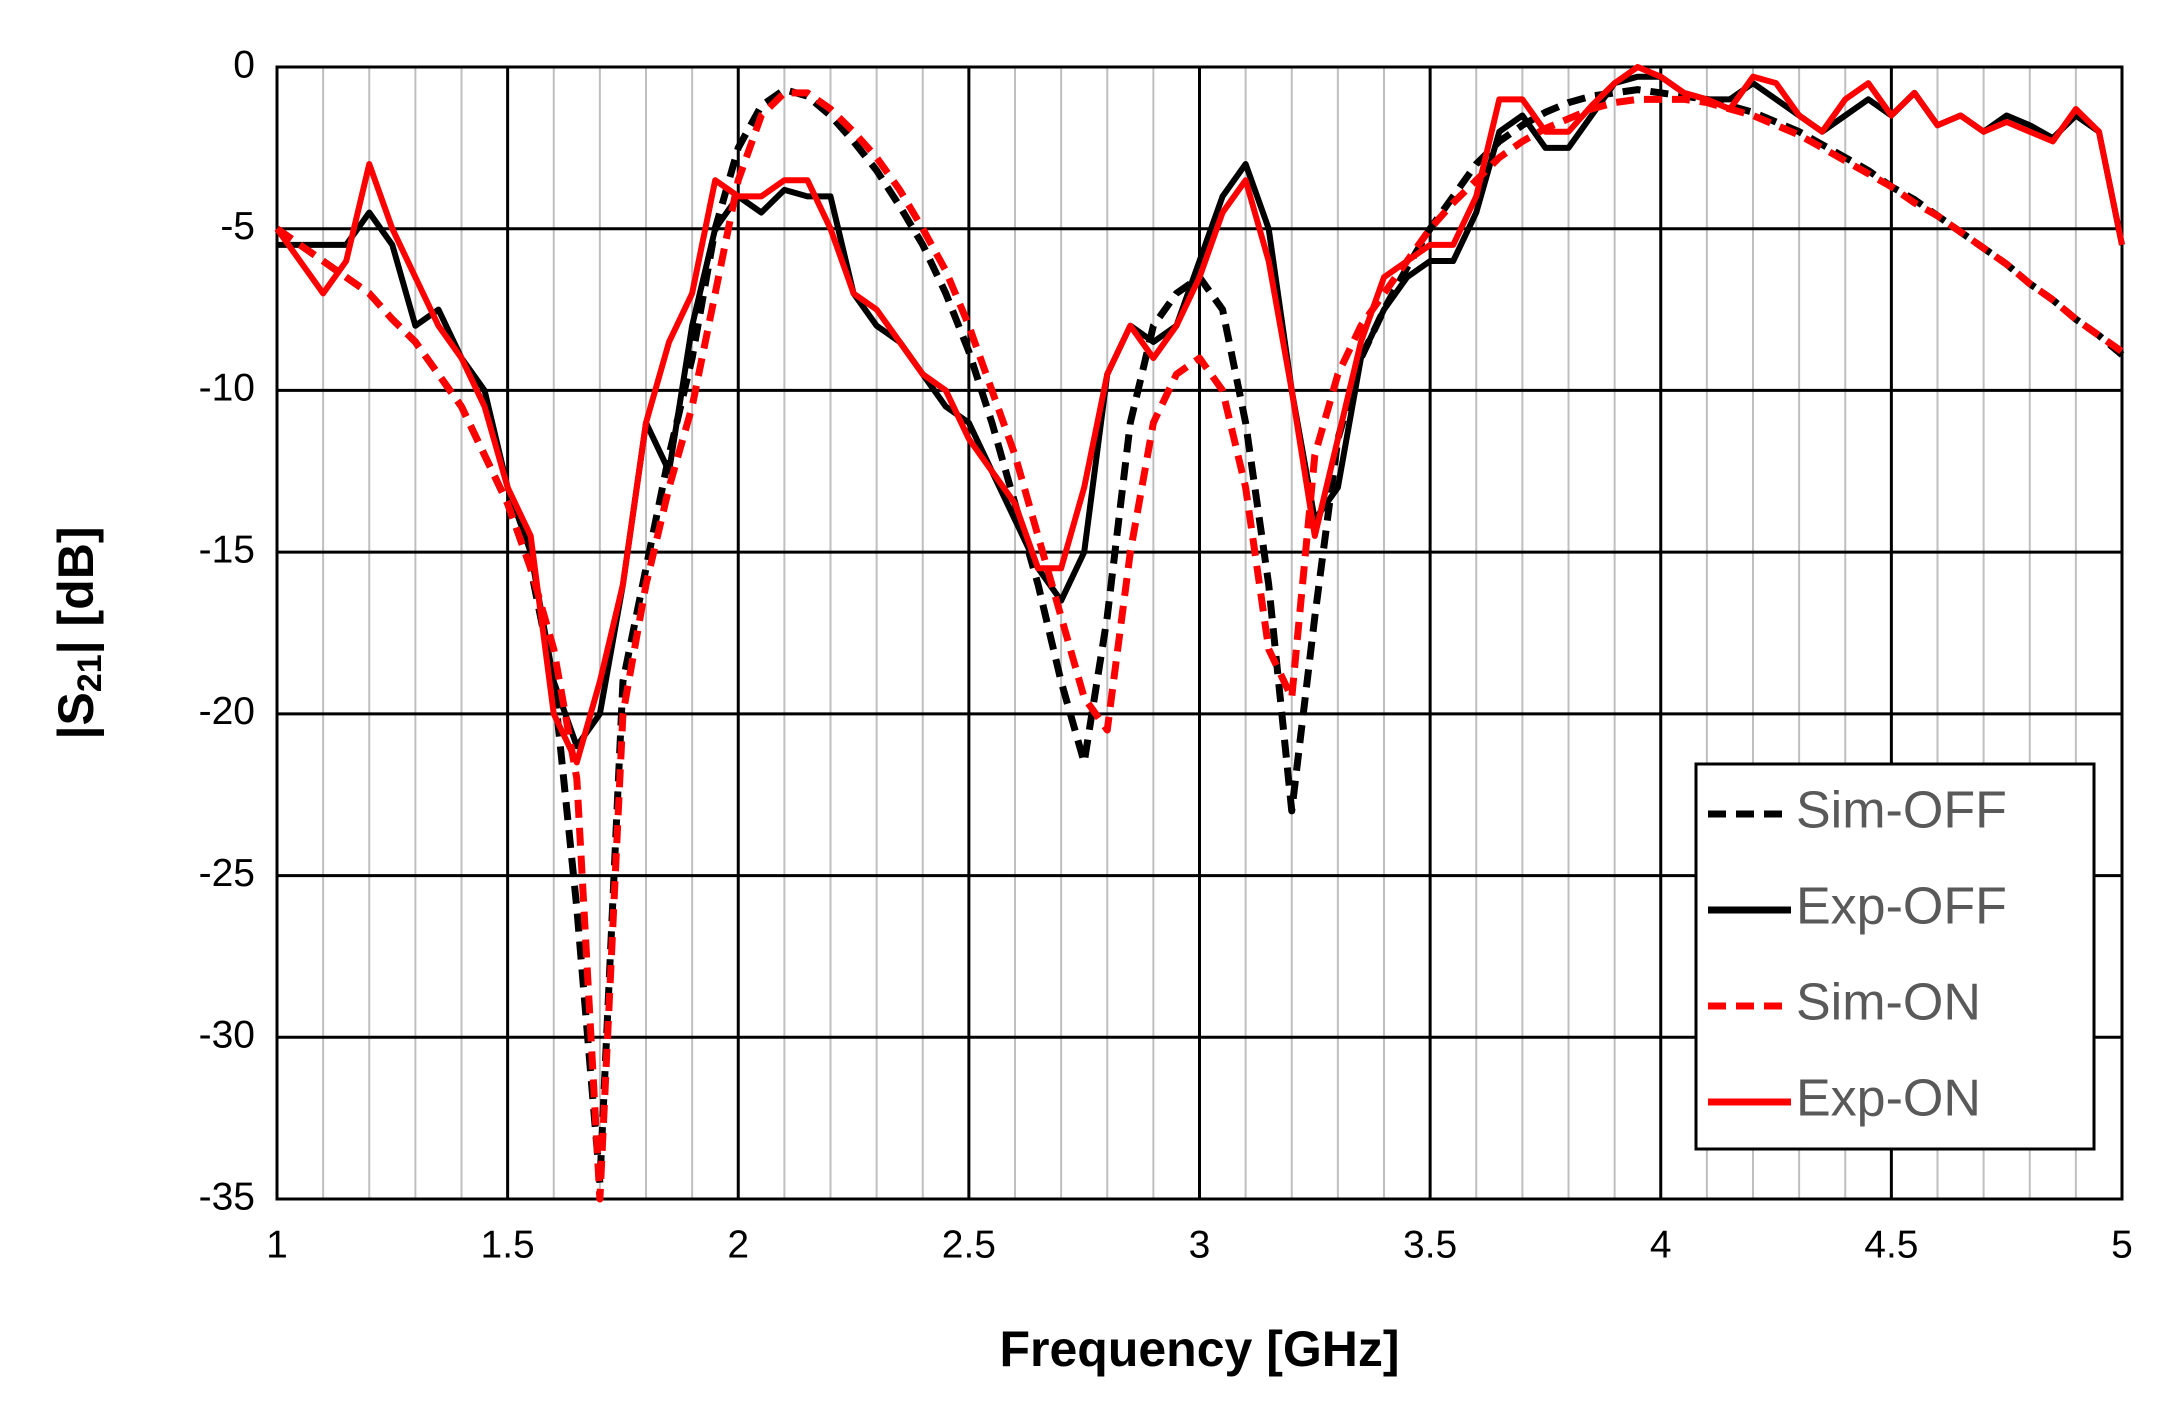 This screenshot has height=1422, width=2163. Describe the element at coordinates (1888, 1003) in the screenshot. I see `legend-label: Sim-ON` at that location.